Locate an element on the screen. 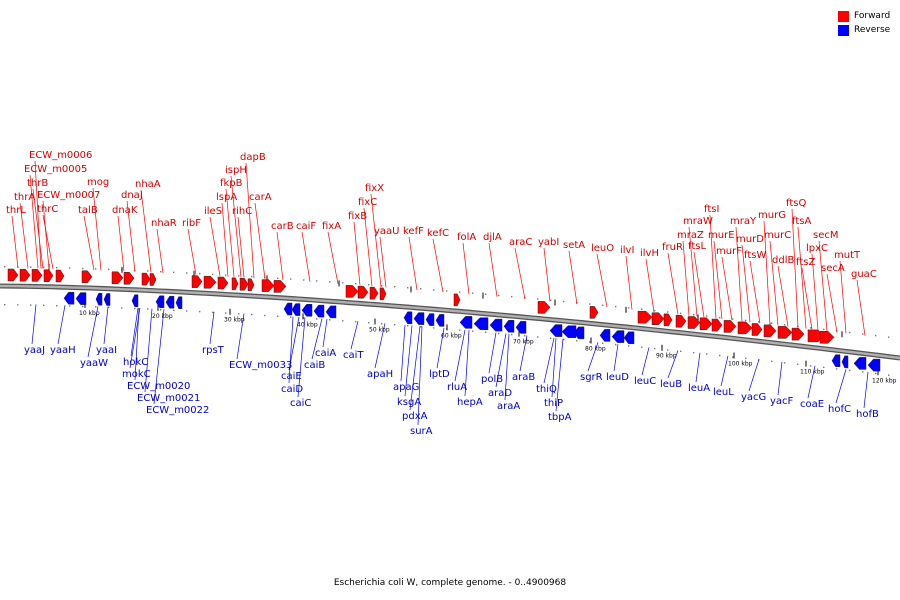  forward-gene-label: fixB is located at coordinates (357, 216).